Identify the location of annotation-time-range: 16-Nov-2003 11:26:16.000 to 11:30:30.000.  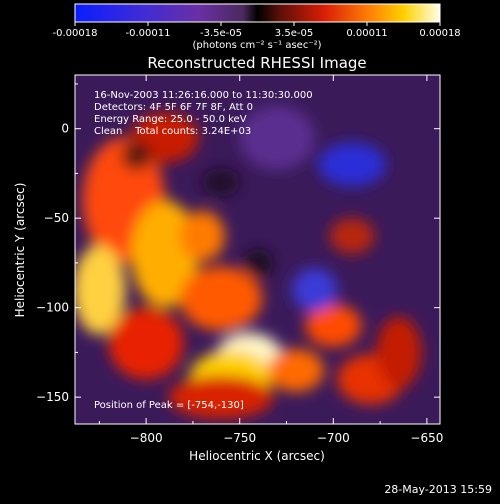
(203, 95).